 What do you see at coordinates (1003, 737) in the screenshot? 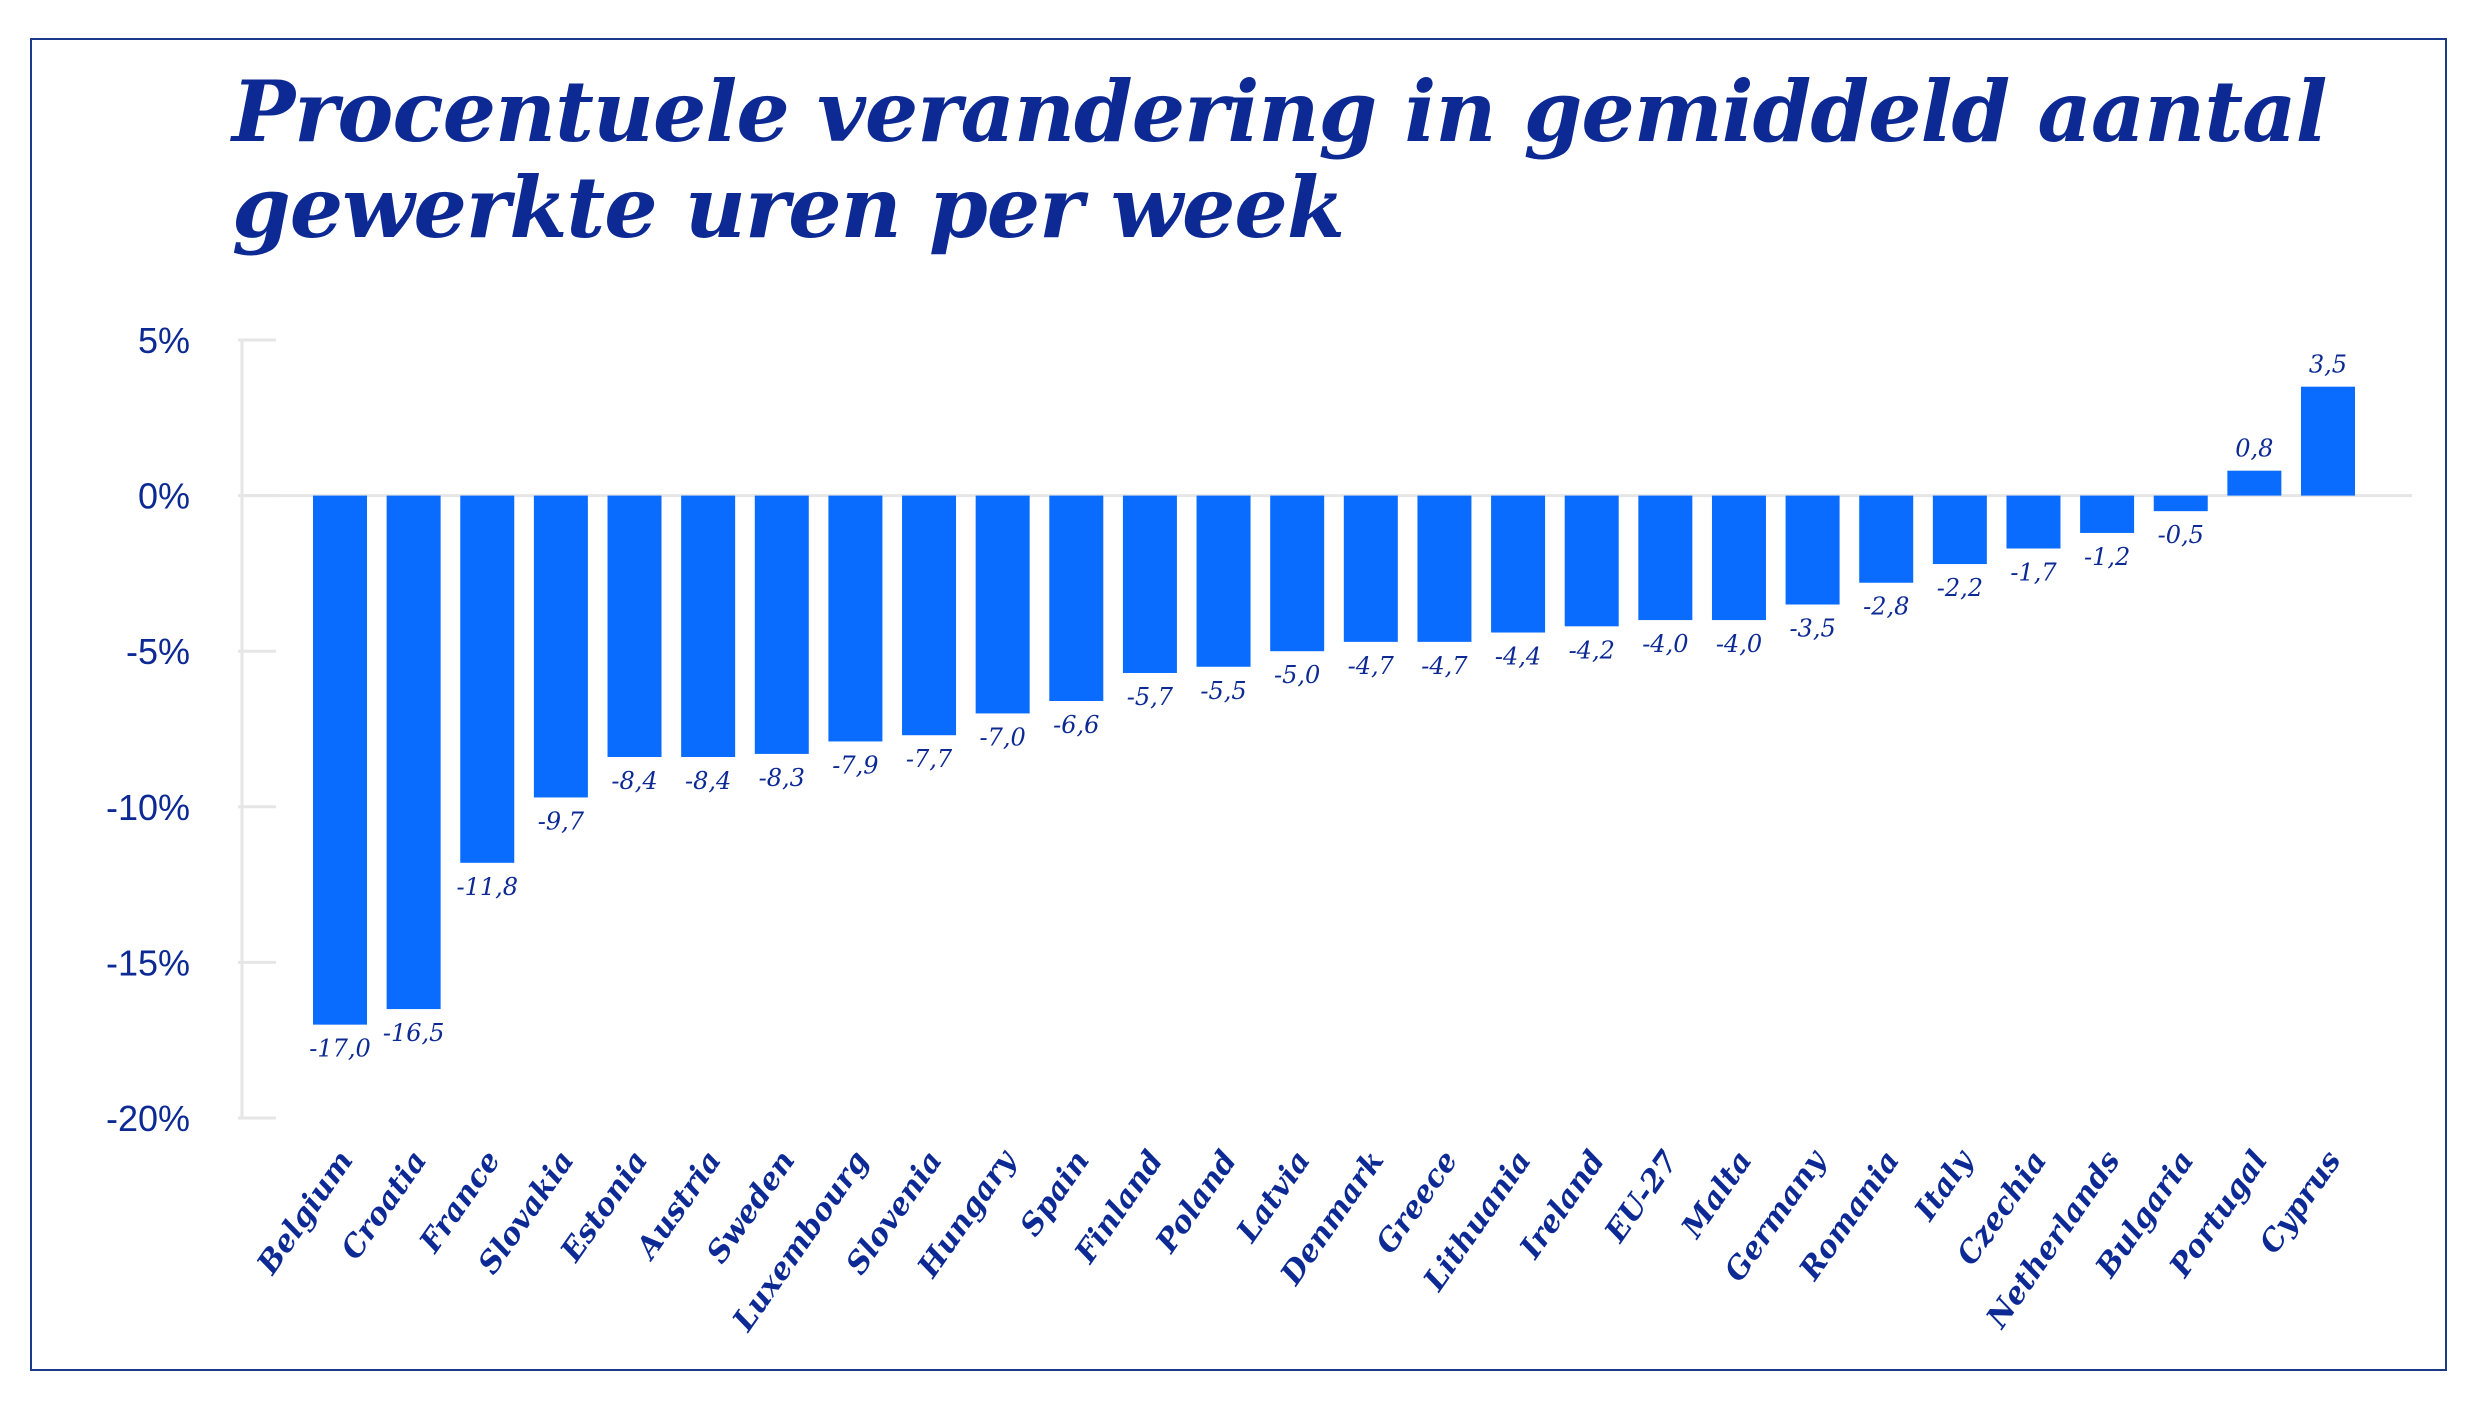
I see `value-label: -7,0` at bounding box center [1003, 737].